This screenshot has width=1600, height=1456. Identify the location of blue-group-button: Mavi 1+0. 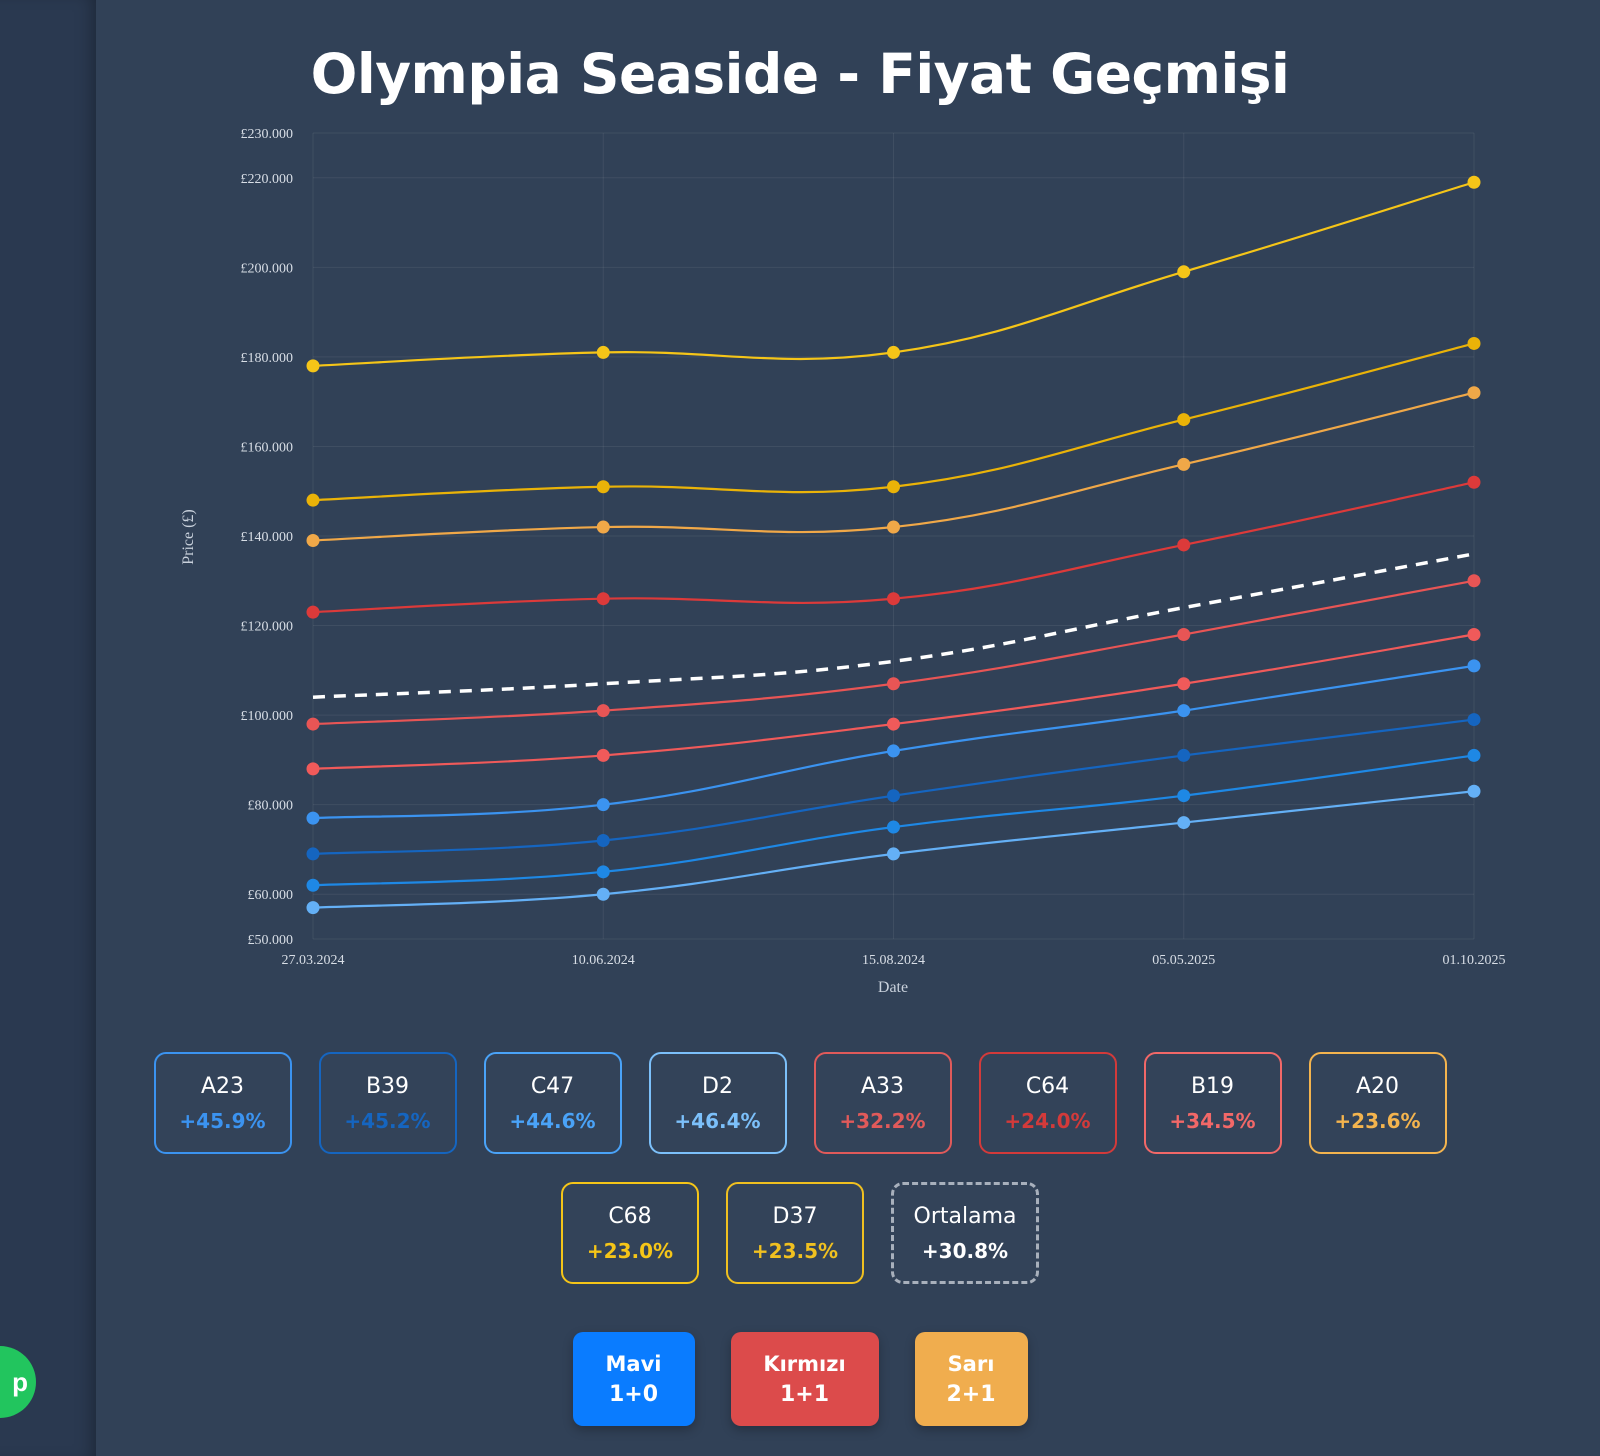
(633, 1379).